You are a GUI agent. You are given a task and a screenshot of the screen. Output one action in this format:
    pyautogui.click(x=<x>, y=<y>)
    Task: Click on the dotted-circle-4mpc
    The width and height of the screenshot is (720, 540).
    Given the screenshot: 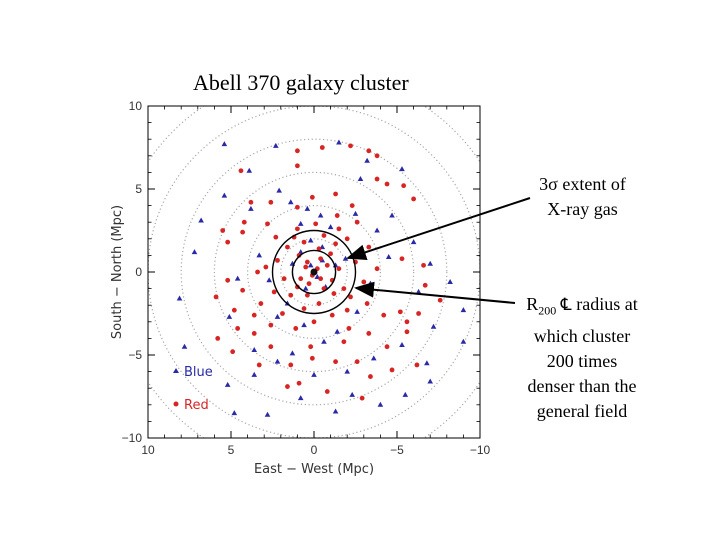 What is the action you would take?
    pyautogui.click(x=314, y=272)
    